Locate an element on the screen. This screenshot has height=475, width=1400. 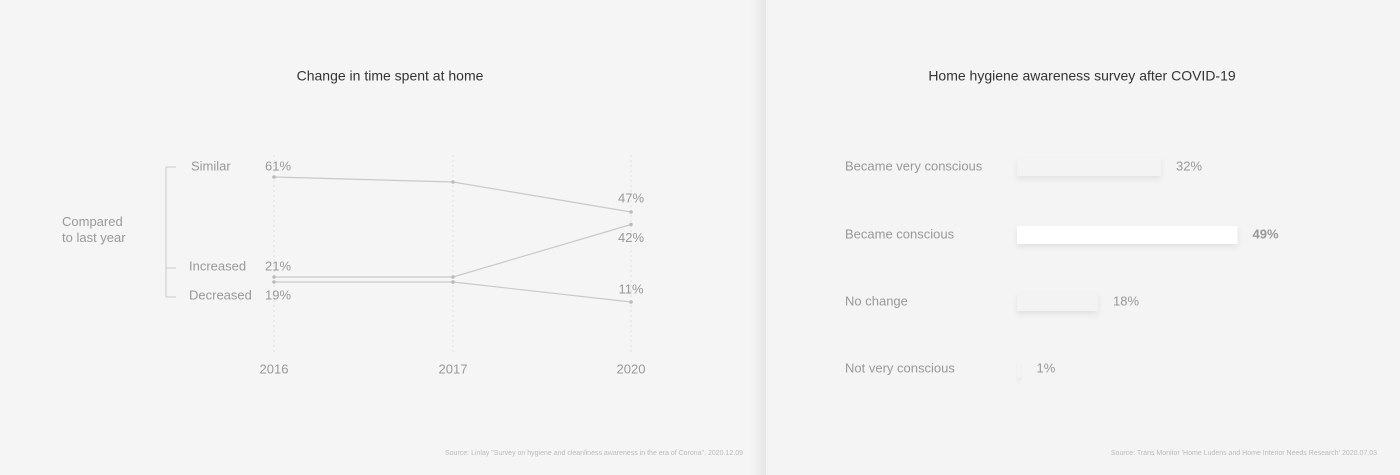
category-label: Became conscious is located at coordinates (900, 233).